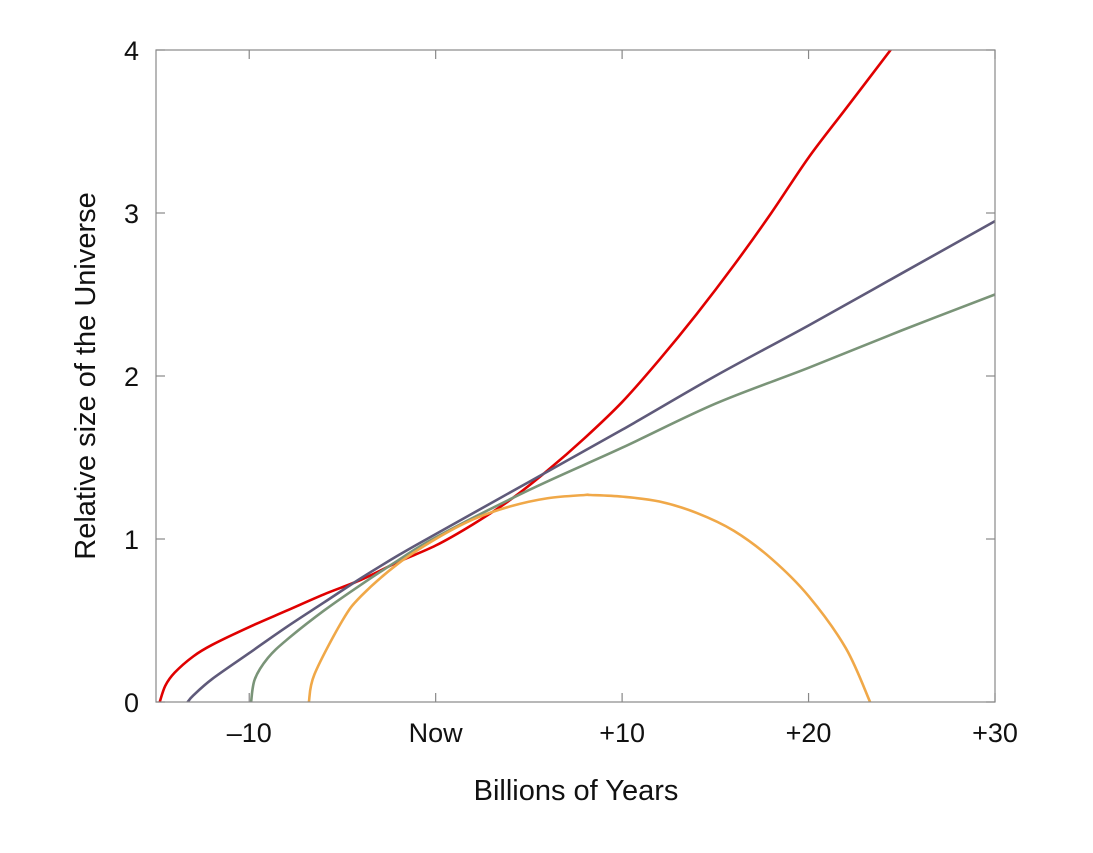 The height and width of the screenshot is (853, 1093). Describe the element at coordinates (249, 733) in the screenshot. I see `x-tick-label: –10` at that location.